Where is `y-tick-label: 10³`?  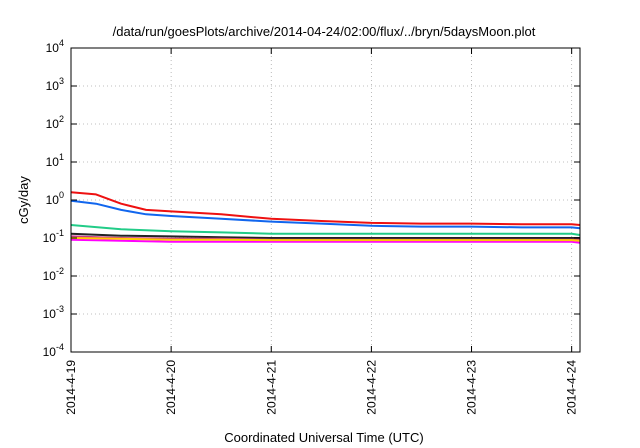
y-tick-label: 10³ is located at coordinates (55, 84).